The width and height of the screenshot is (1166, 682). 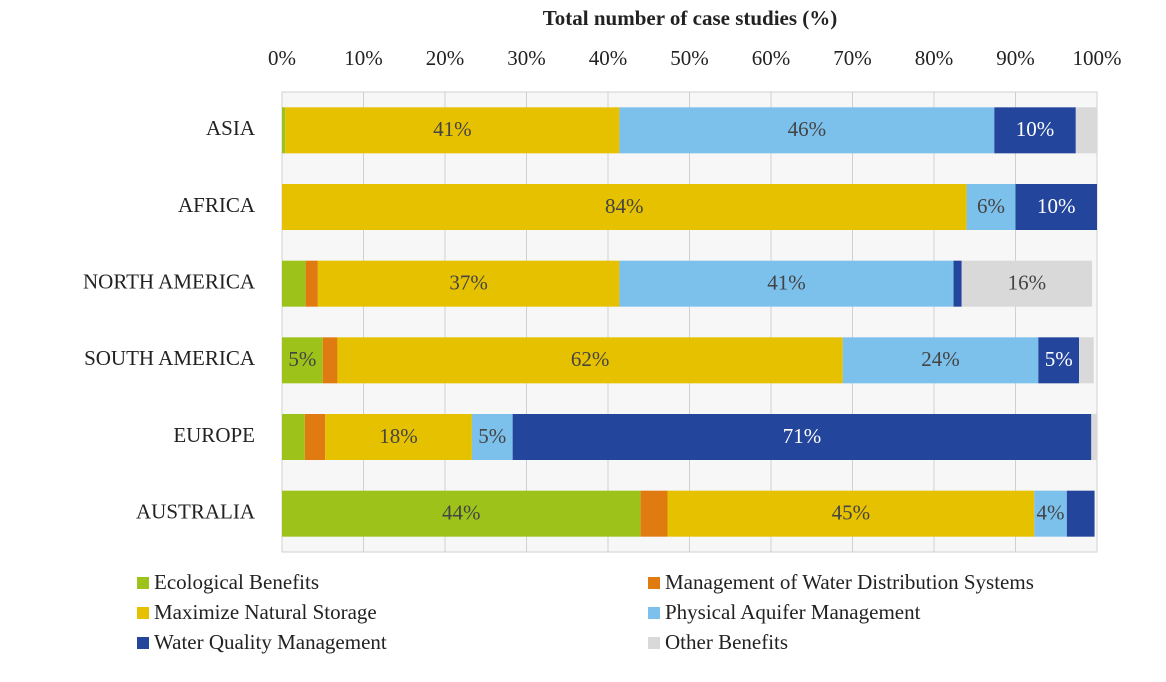 What do you see at coordinates (934, 58) in the screenshot?
I see `x-tick-label: 80%` at bounding box center [934, 58].